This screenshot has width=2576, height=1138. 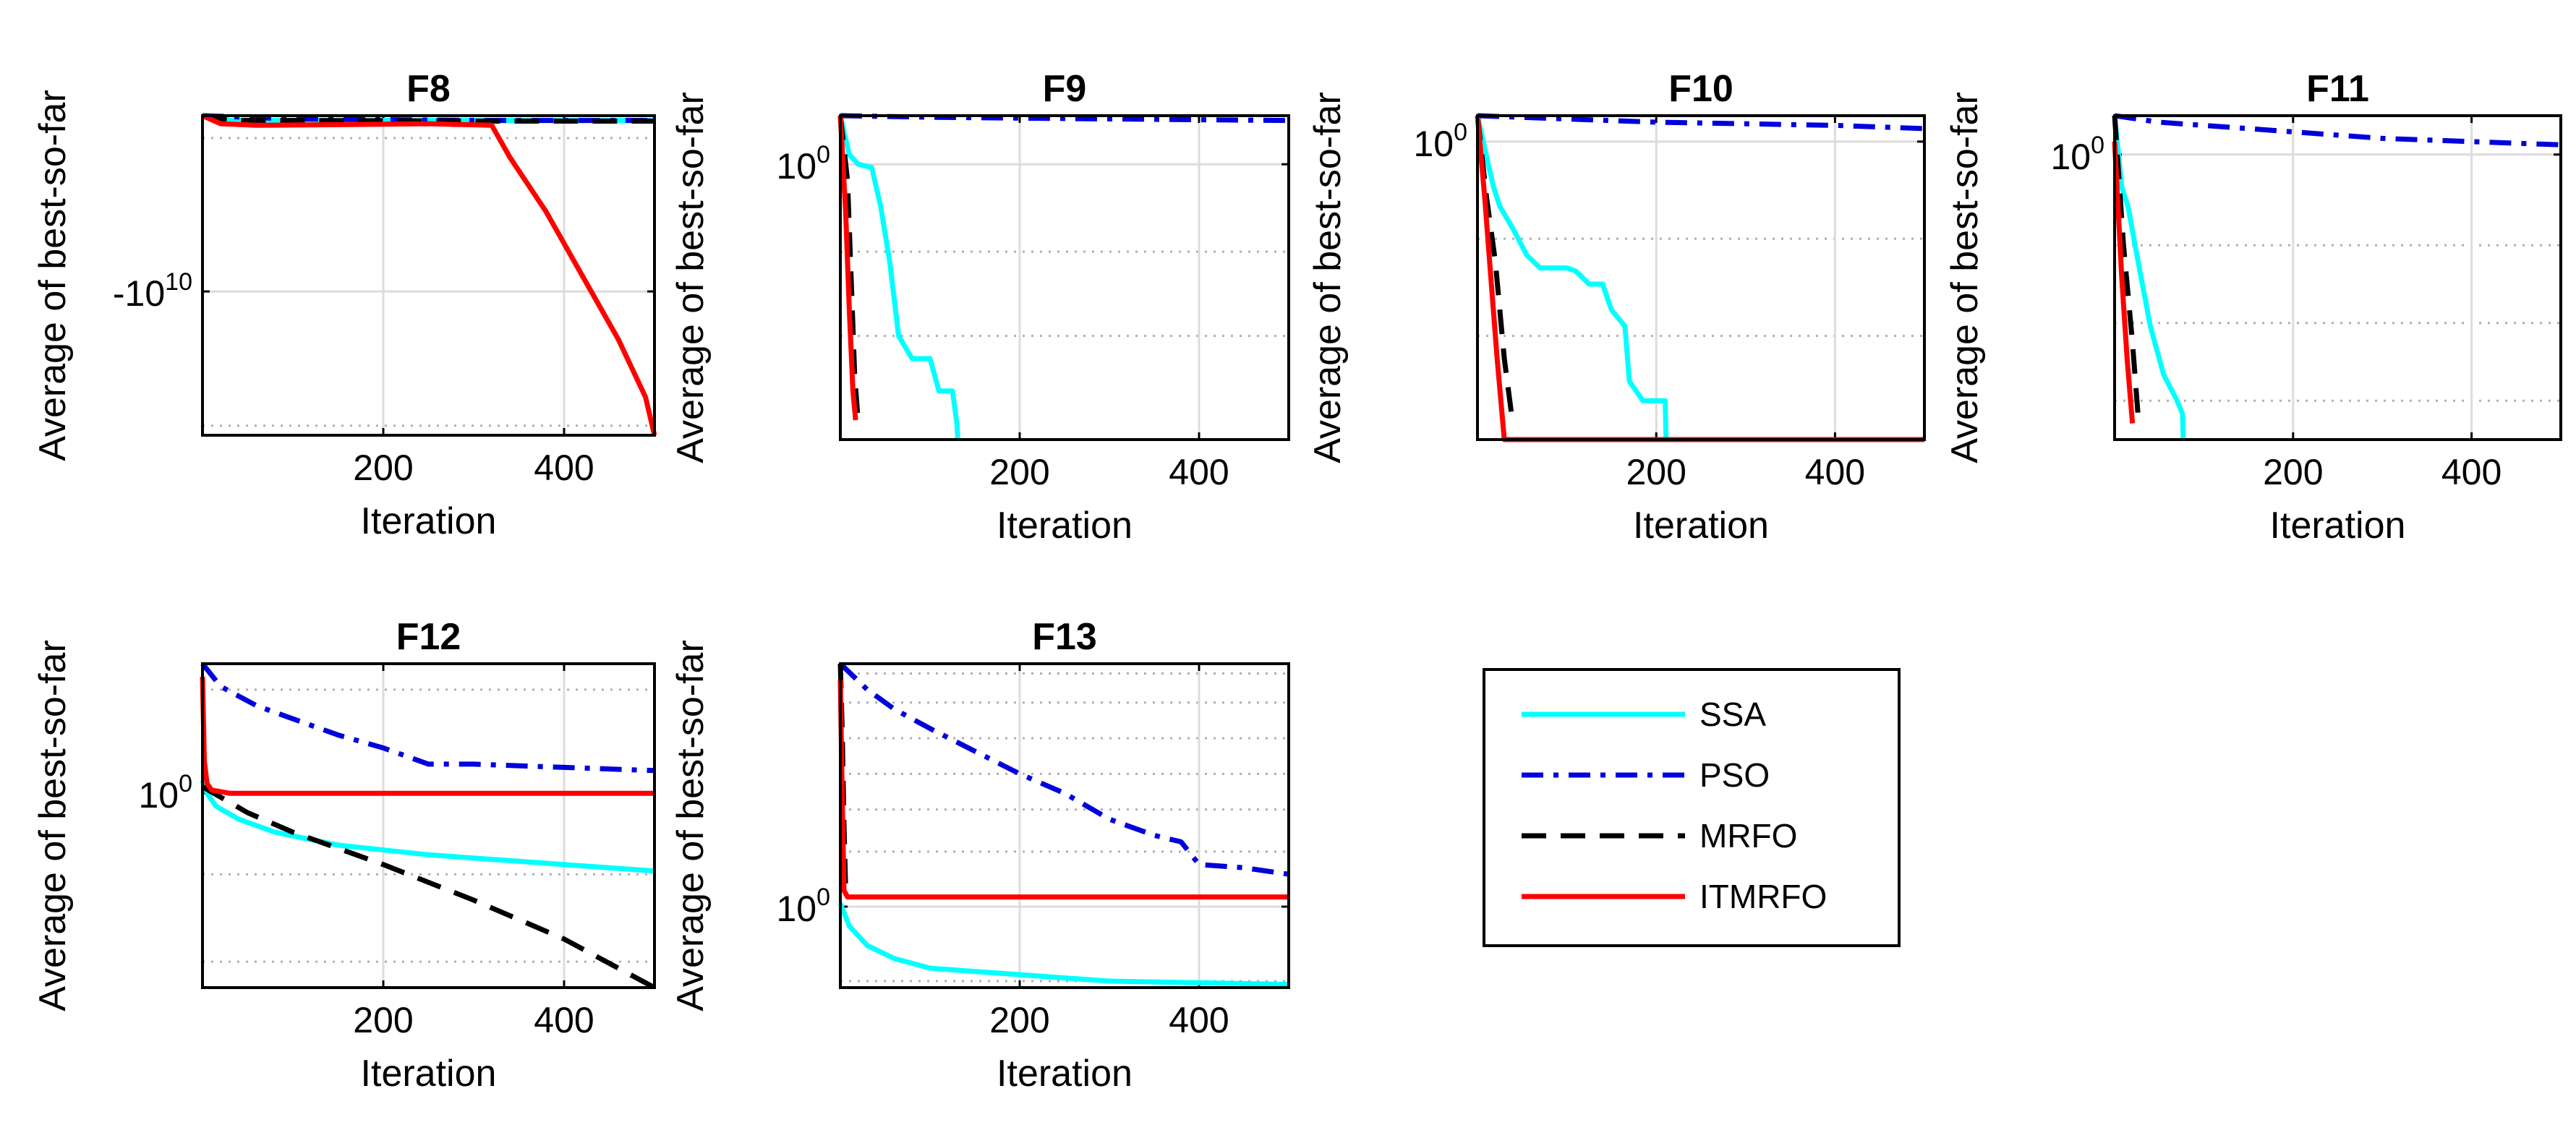 What do you see at coordinates (1646, 775) in the screenshot?
I see `legend-item-pso: PSO` at bounding box center [1646, 775].